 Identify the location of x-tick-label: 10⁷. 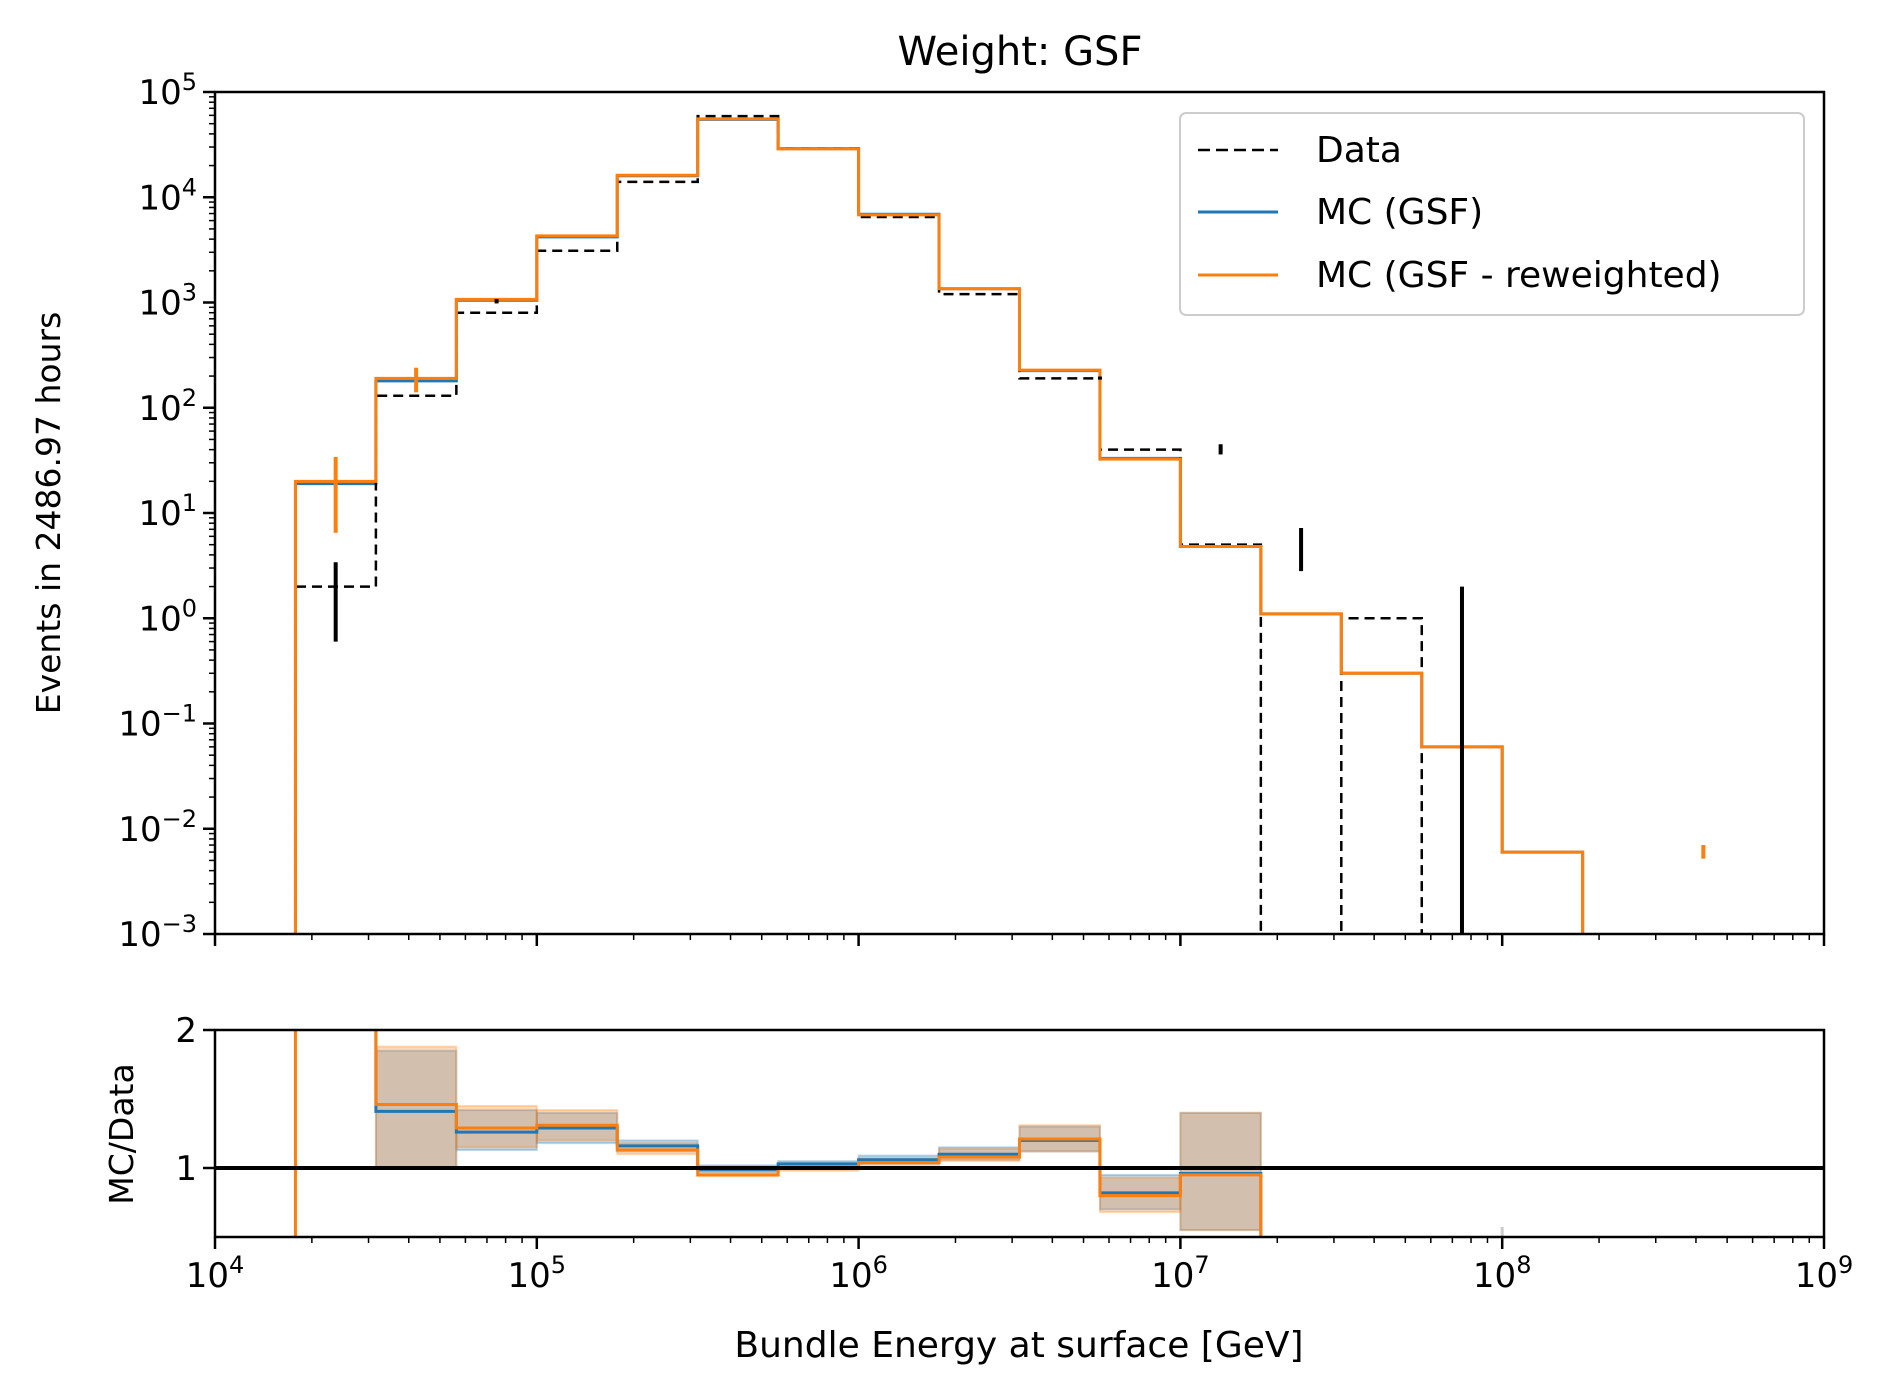
(1180, 1273).